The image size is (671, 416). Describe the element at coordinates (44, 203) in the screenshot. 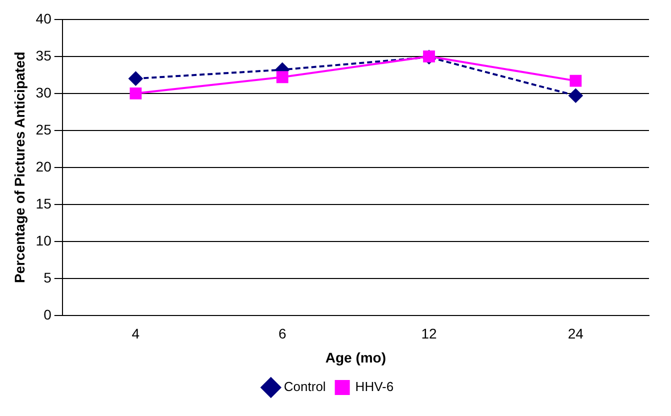

I see `y-tick-label: 15` at that location.